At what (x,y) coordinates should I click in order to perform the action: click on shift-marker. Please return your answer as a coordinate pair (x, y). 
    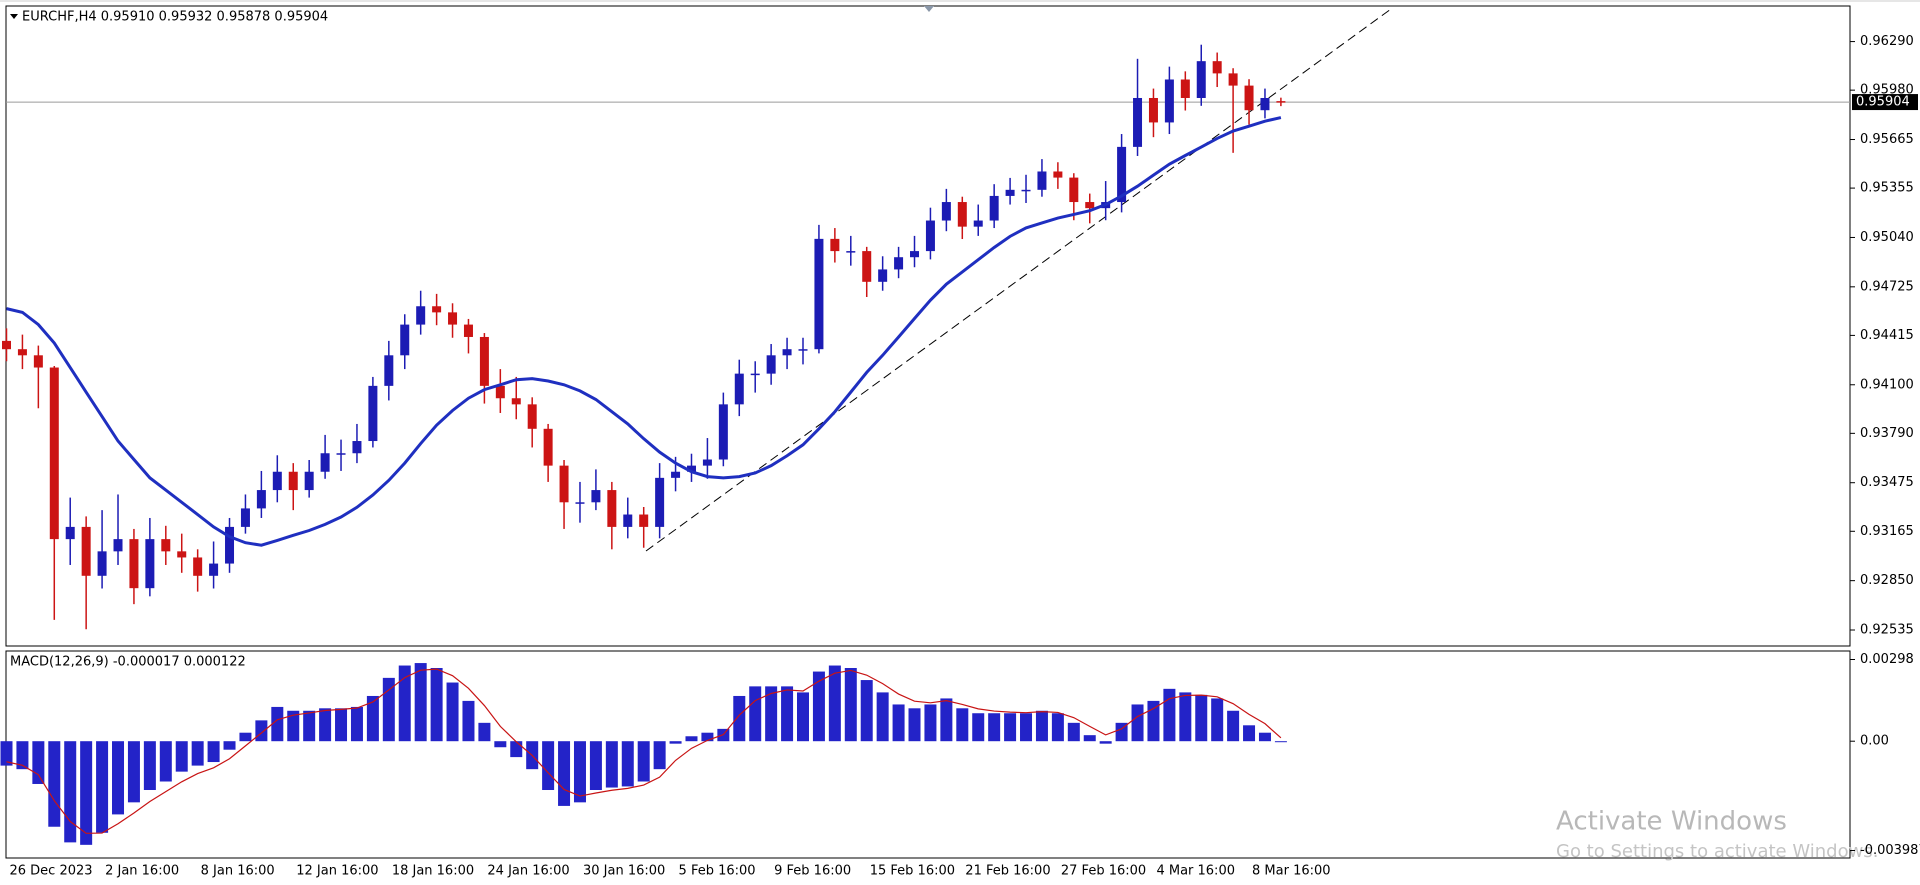
    Looking at the image, I should click on (929, 9).